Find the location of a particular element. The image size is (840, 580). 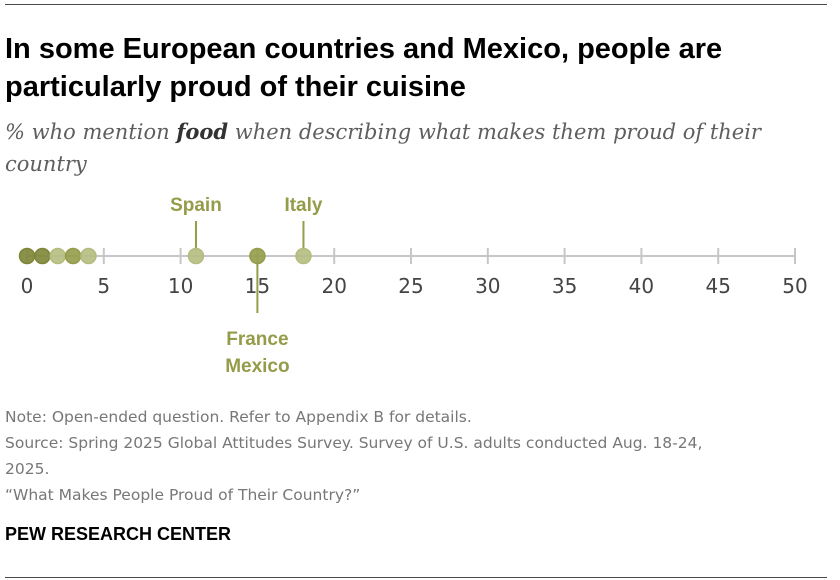

tick-label: 40 is located at coordinates (641, 286).